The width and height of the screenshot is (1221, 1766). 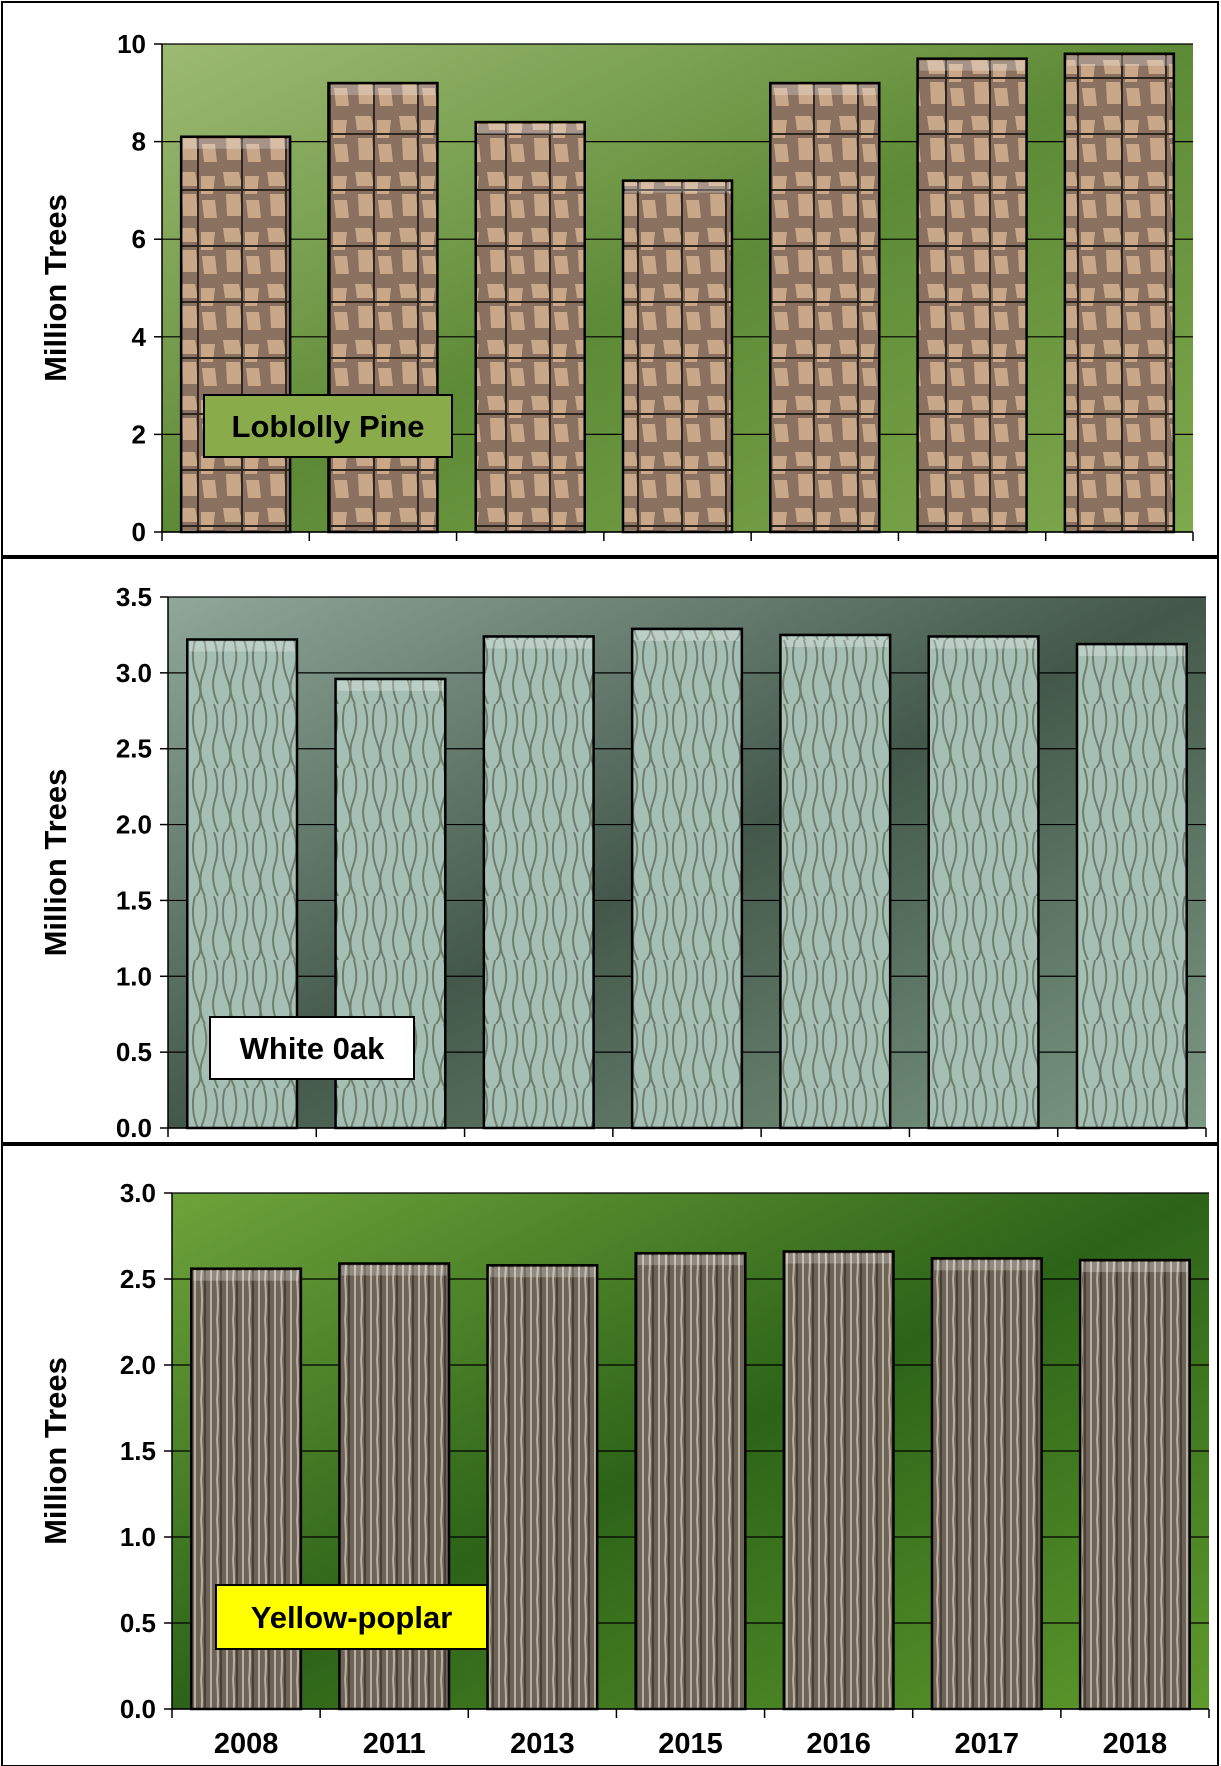 I want to click on species-label: Yellow-poplar, so click(x=352, y=1617).